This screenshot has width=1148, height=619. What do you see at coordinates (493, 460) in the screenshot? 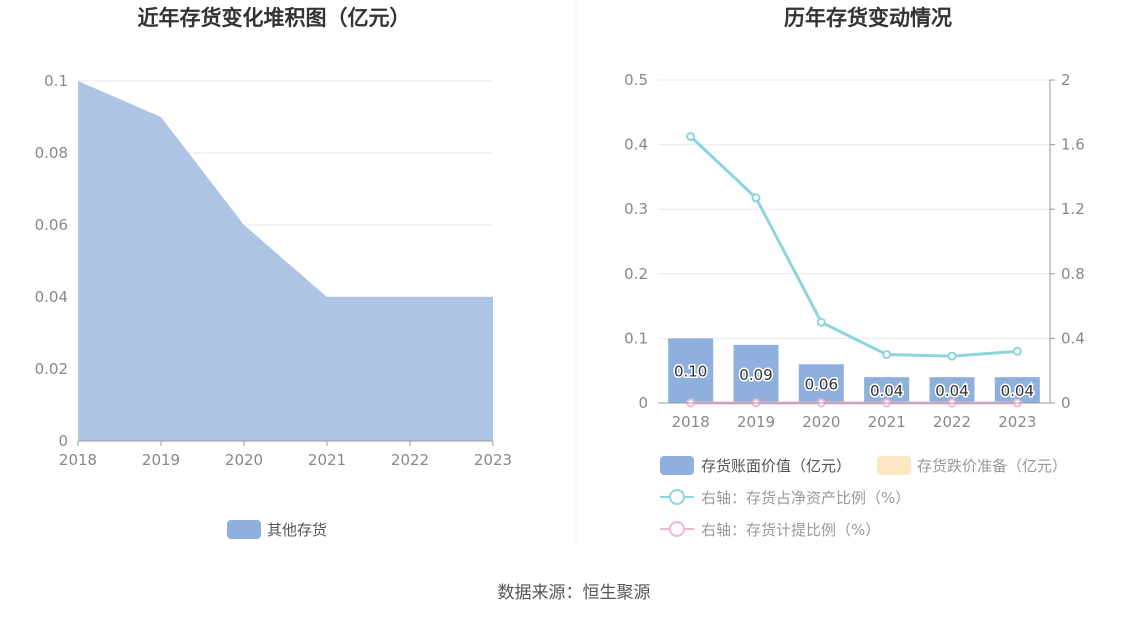
I see `left-x-tick-label: 2023` at bounding box center [493, 460].